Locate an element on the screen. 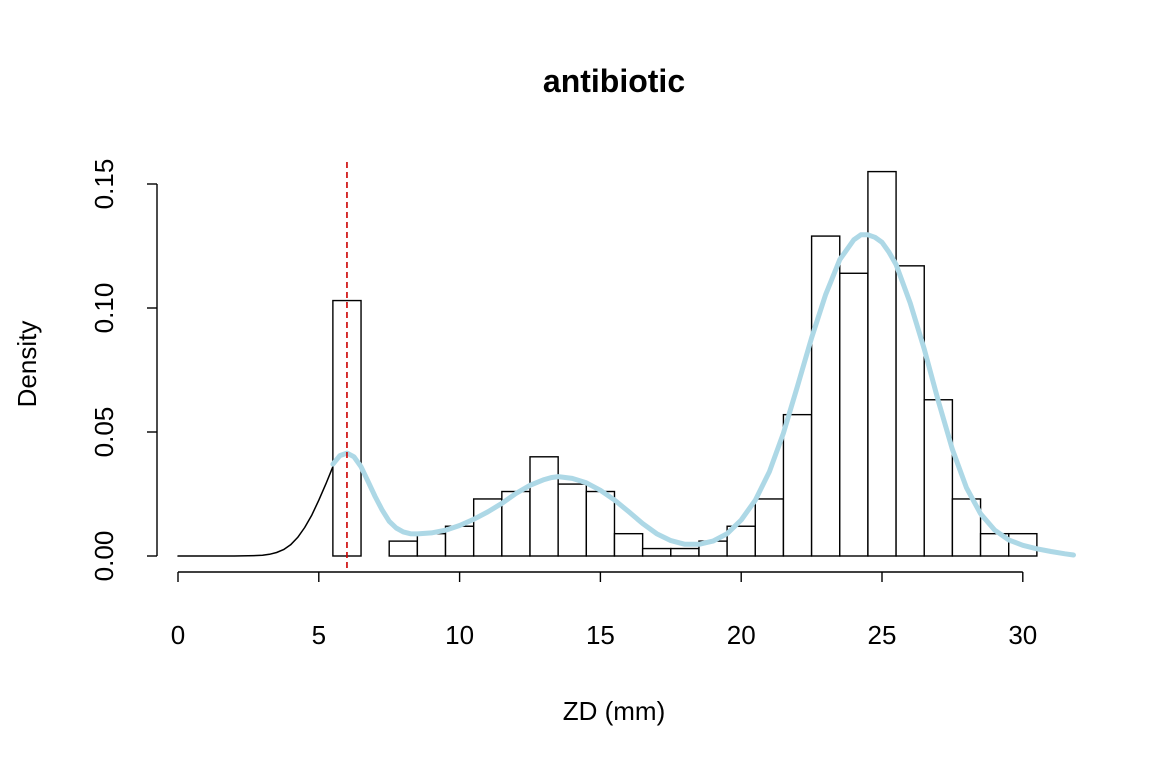  x-axis-label: ZD (mm) is located at coordinates (614, 711).